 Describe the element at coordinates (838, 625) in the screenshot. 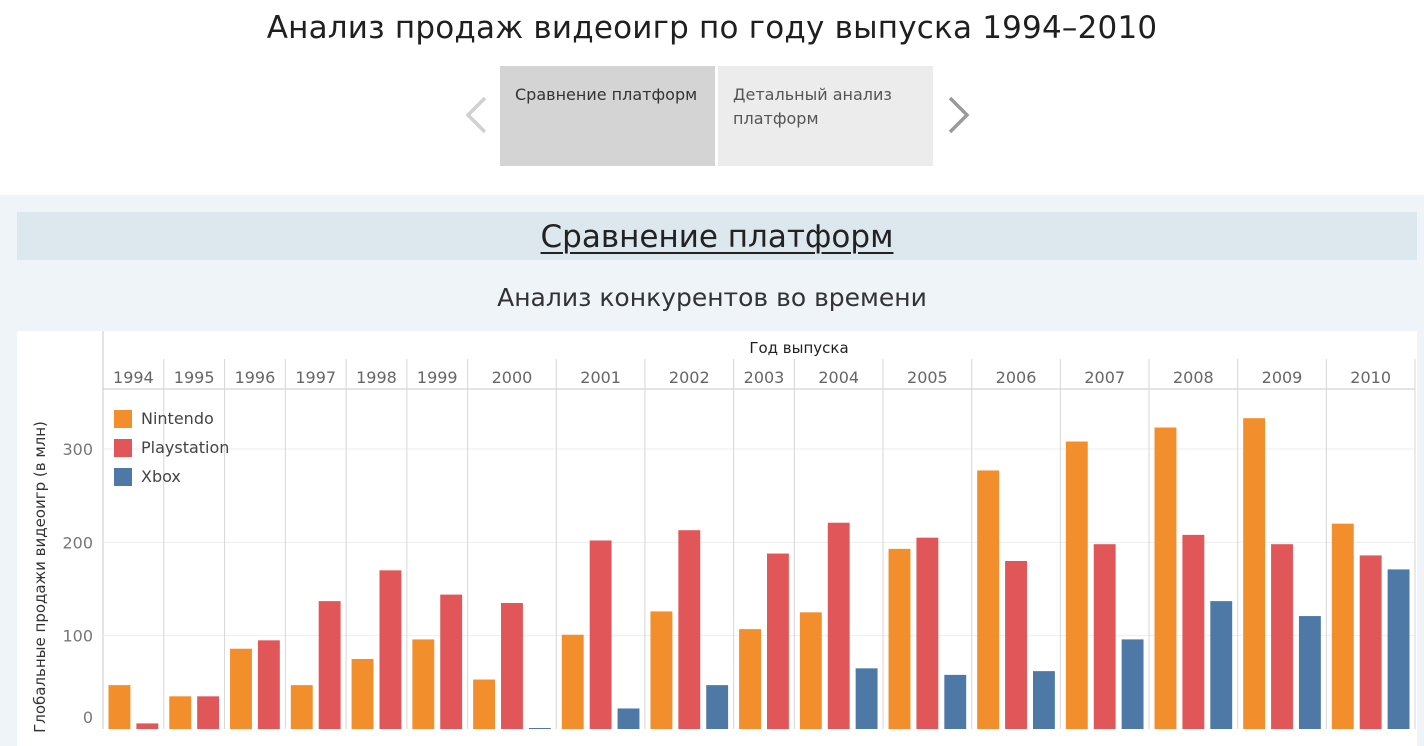

I see `bar-playstation-2004` at that location.